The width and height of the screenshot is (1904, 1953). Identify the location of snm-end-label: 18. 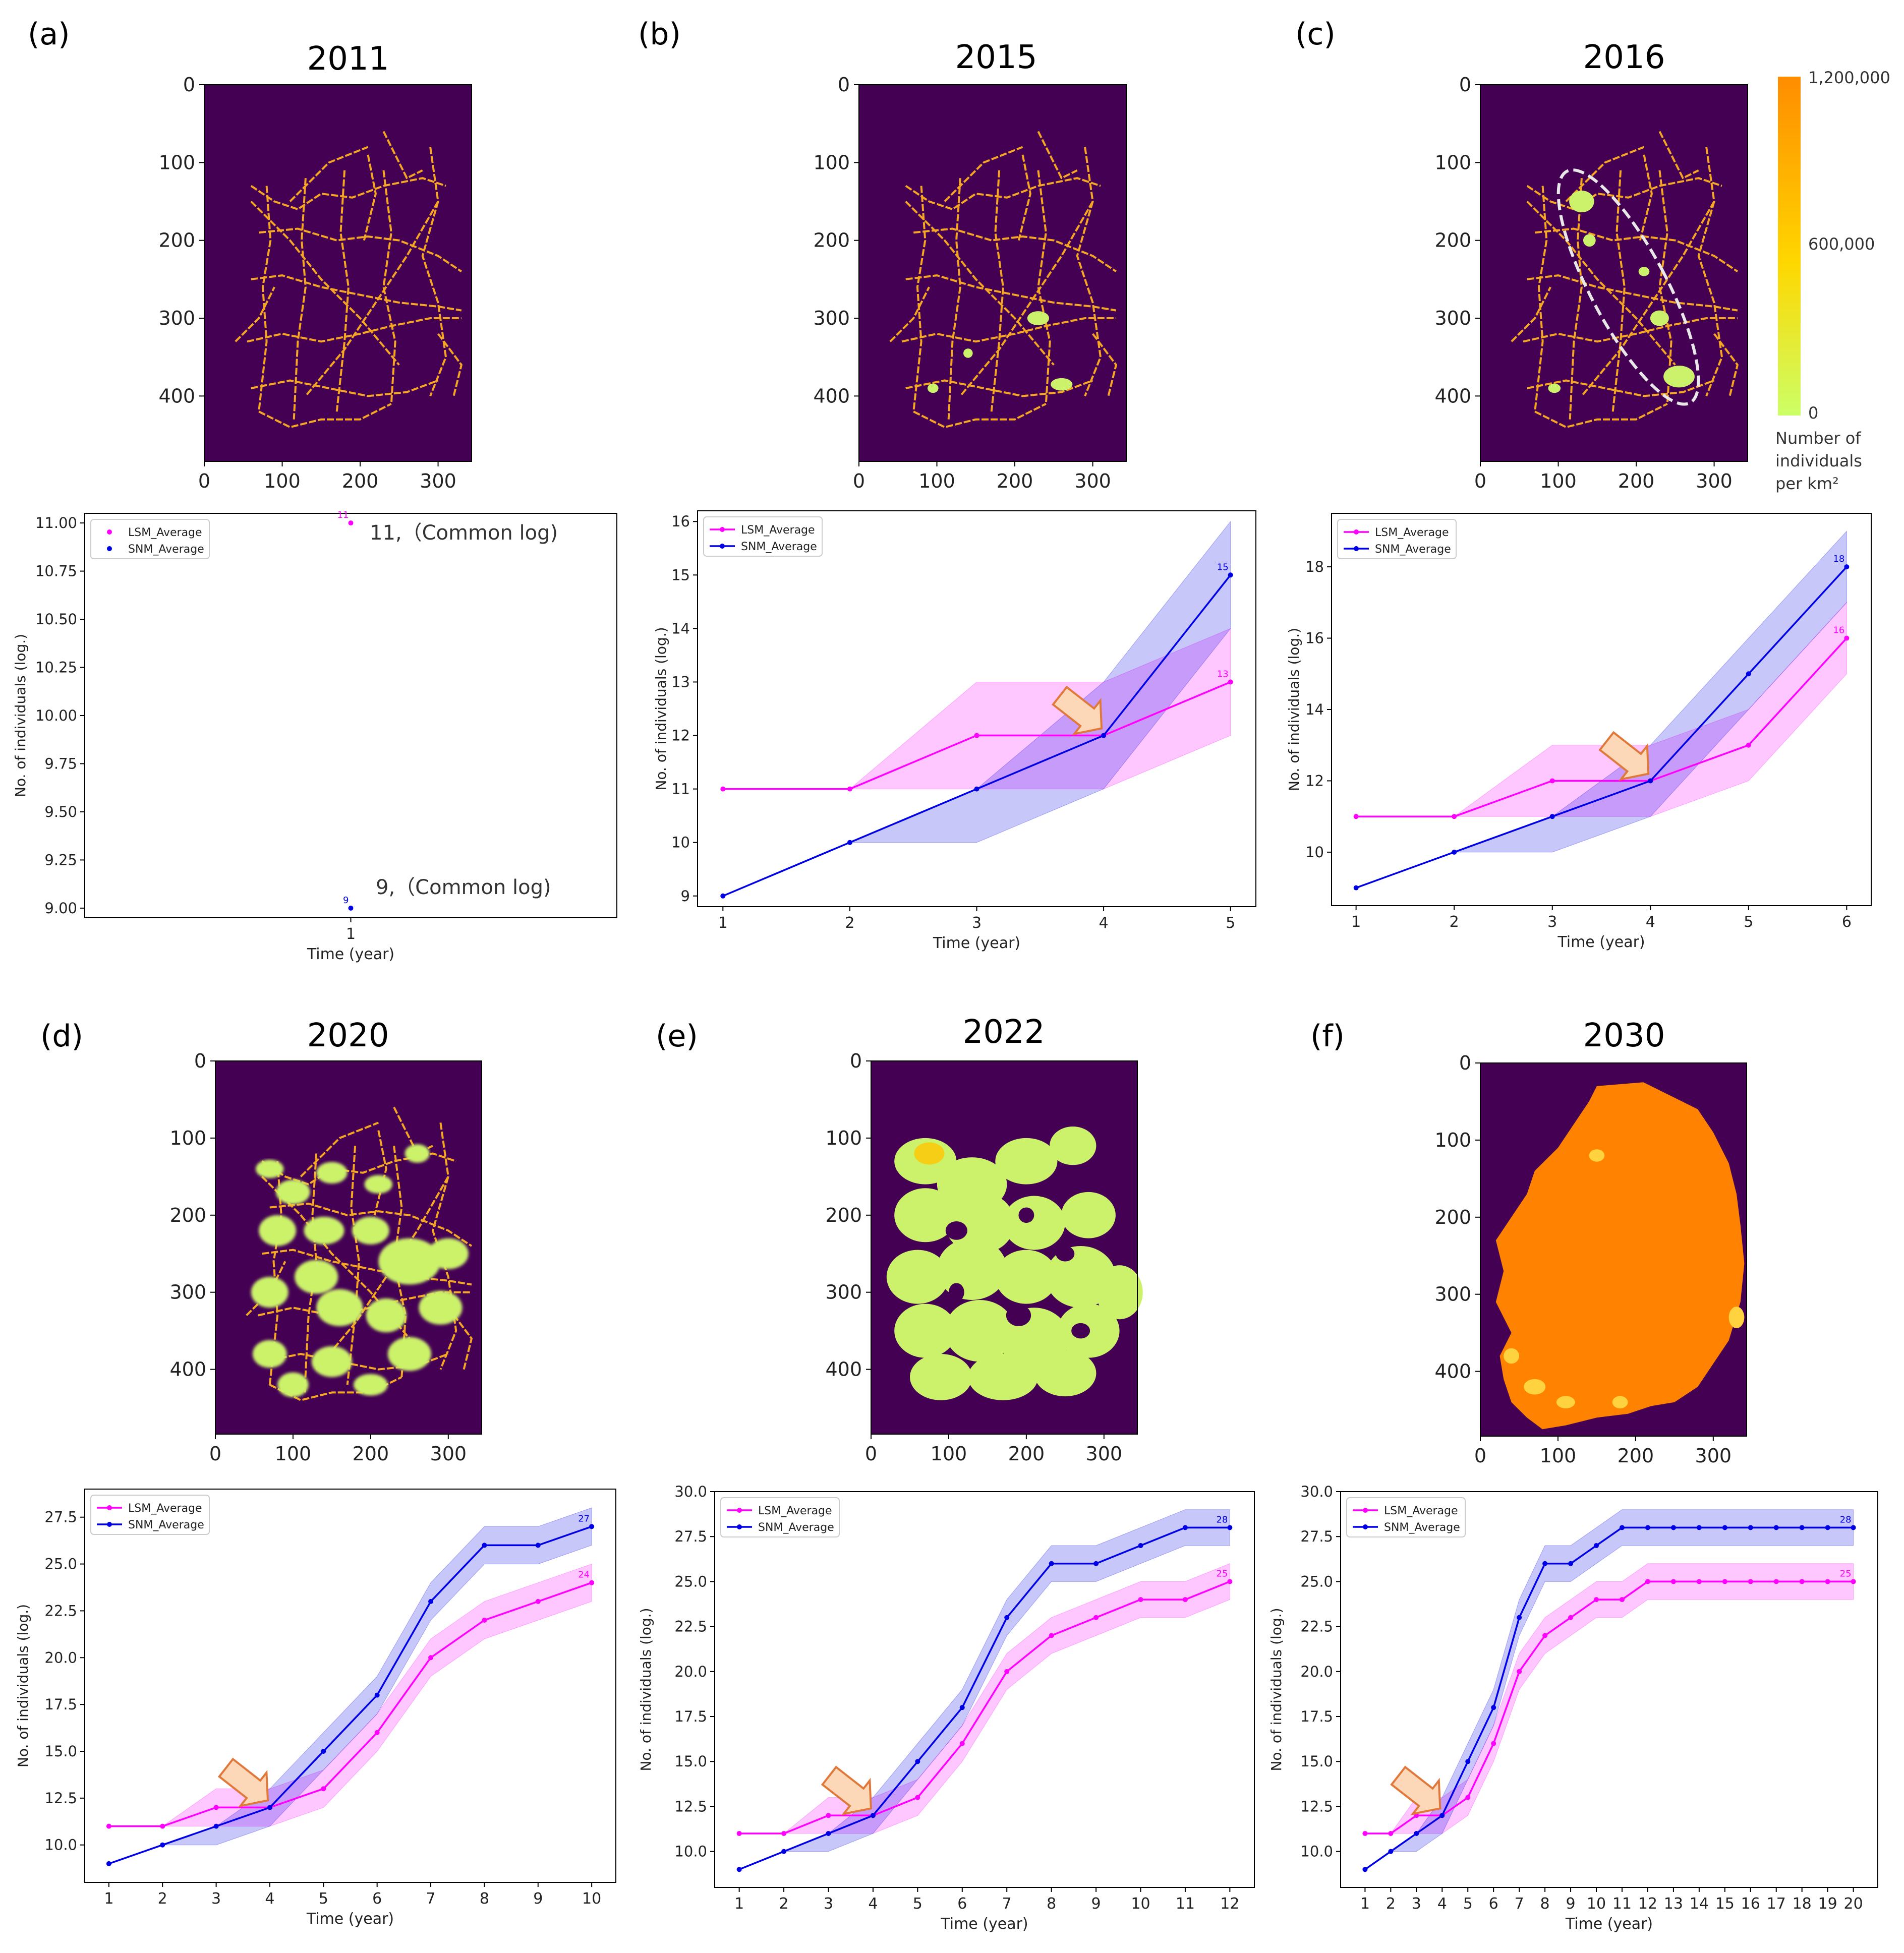
(1839, 559).